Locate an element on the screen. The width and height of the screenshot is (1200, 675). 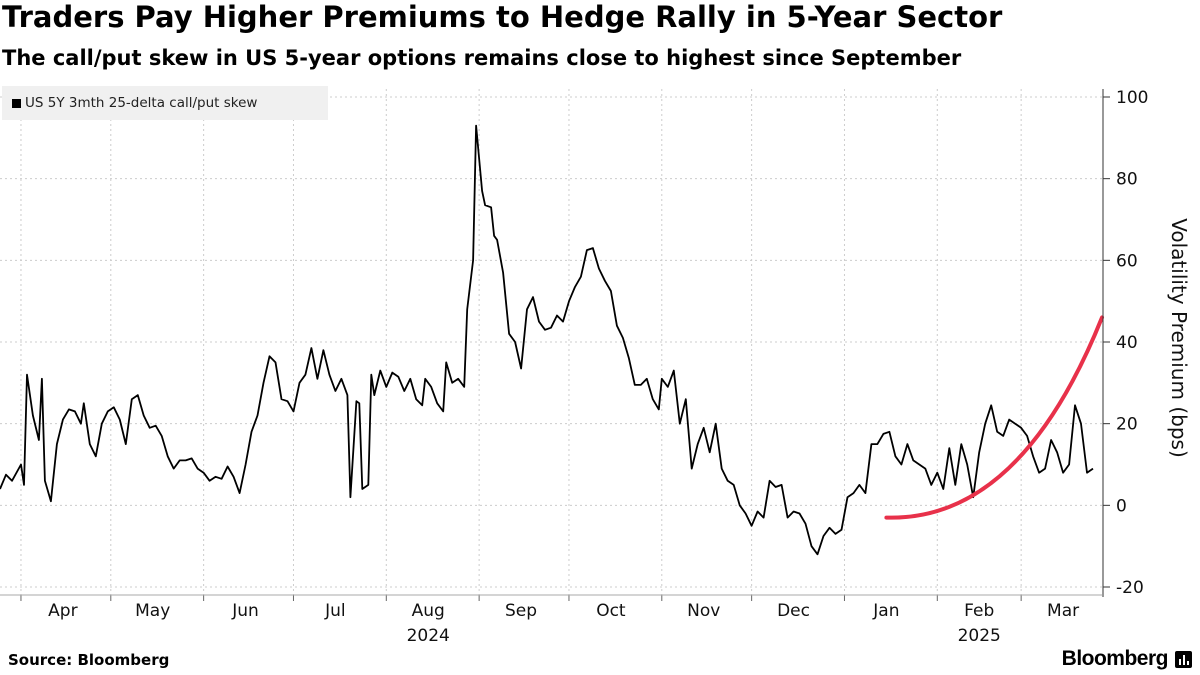
x-tick-label: Sep is located at coordinates (521, 611).